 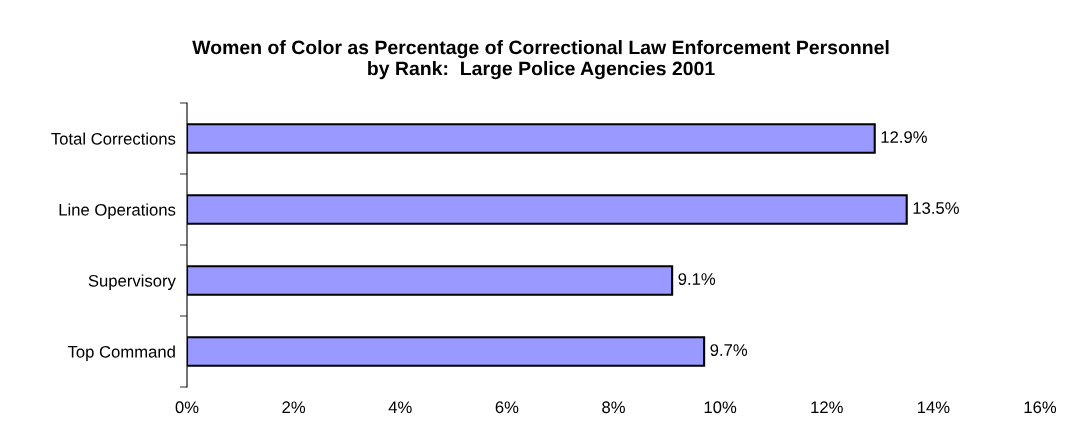 I want to click on x-tick-label: 10%, so click(x=720, y=407).